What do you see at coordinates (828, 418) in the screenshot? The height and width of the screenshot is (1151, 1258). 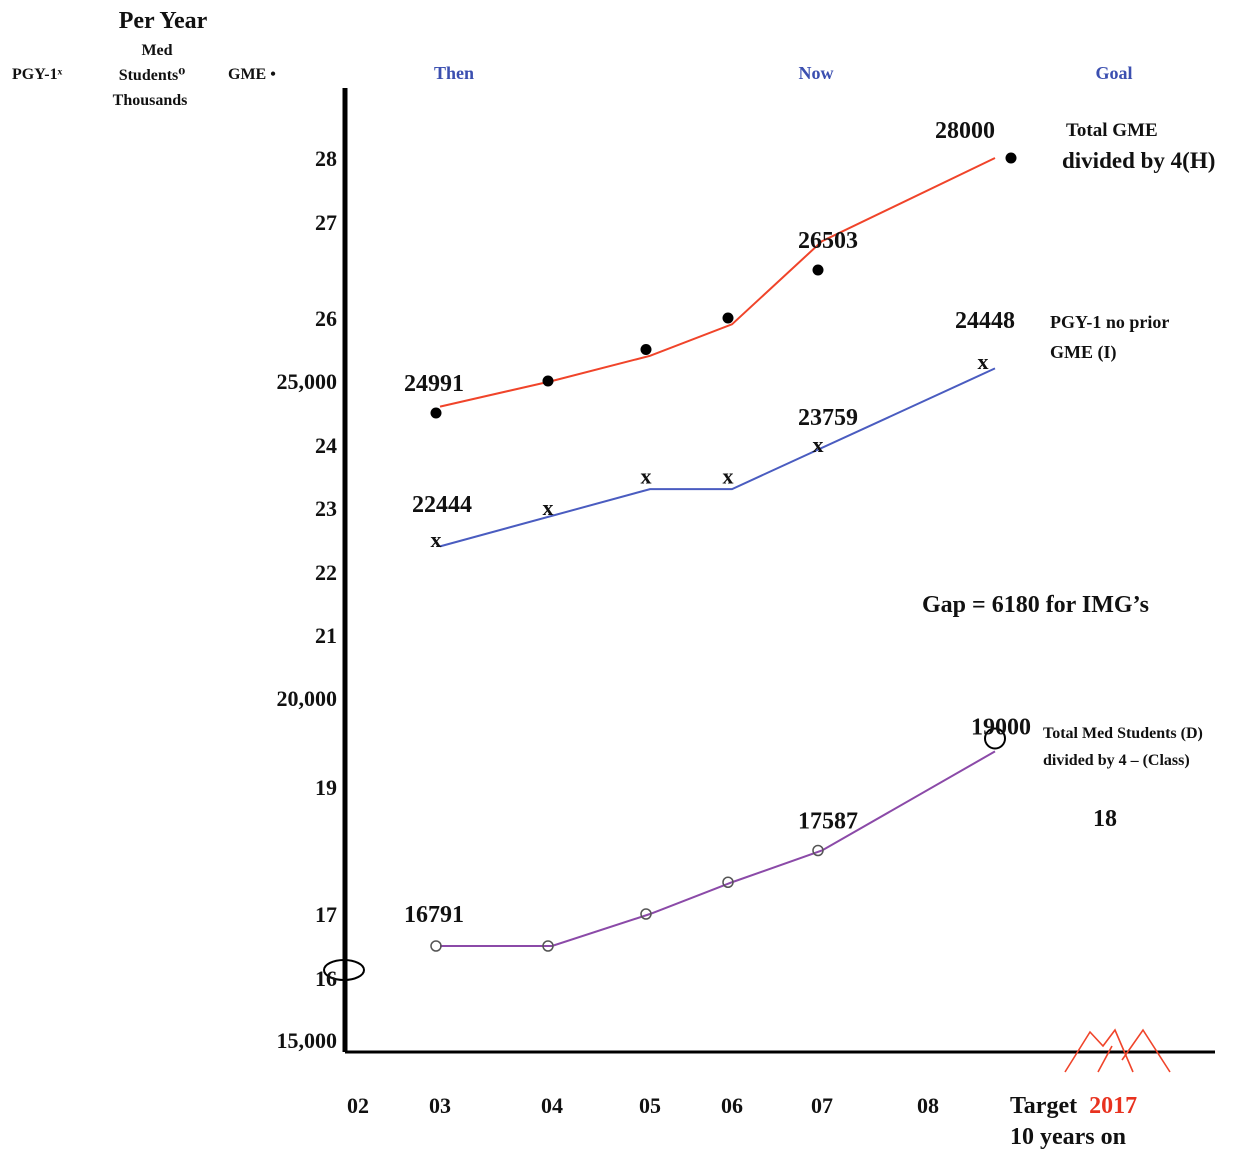 I see `pgy1-value-label: 23759` at bounding box center [828, 418].